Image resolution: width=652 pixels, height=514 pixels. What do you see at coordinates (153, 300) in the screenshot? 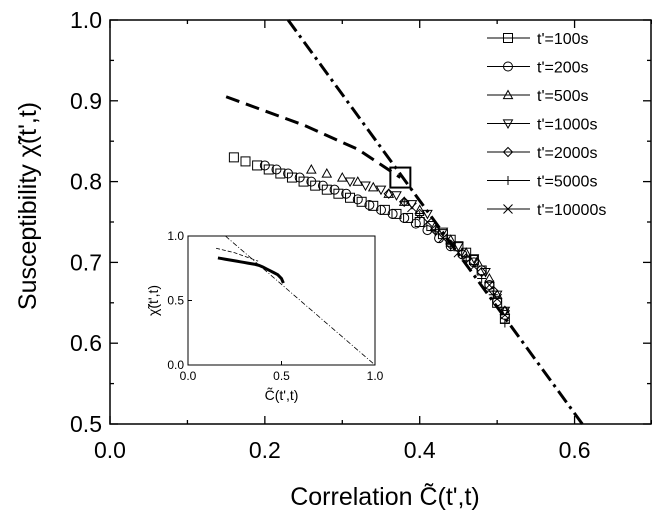
I see `inset-y-axis-label: χ̃(t',t)` at bounding box center [153, 300].